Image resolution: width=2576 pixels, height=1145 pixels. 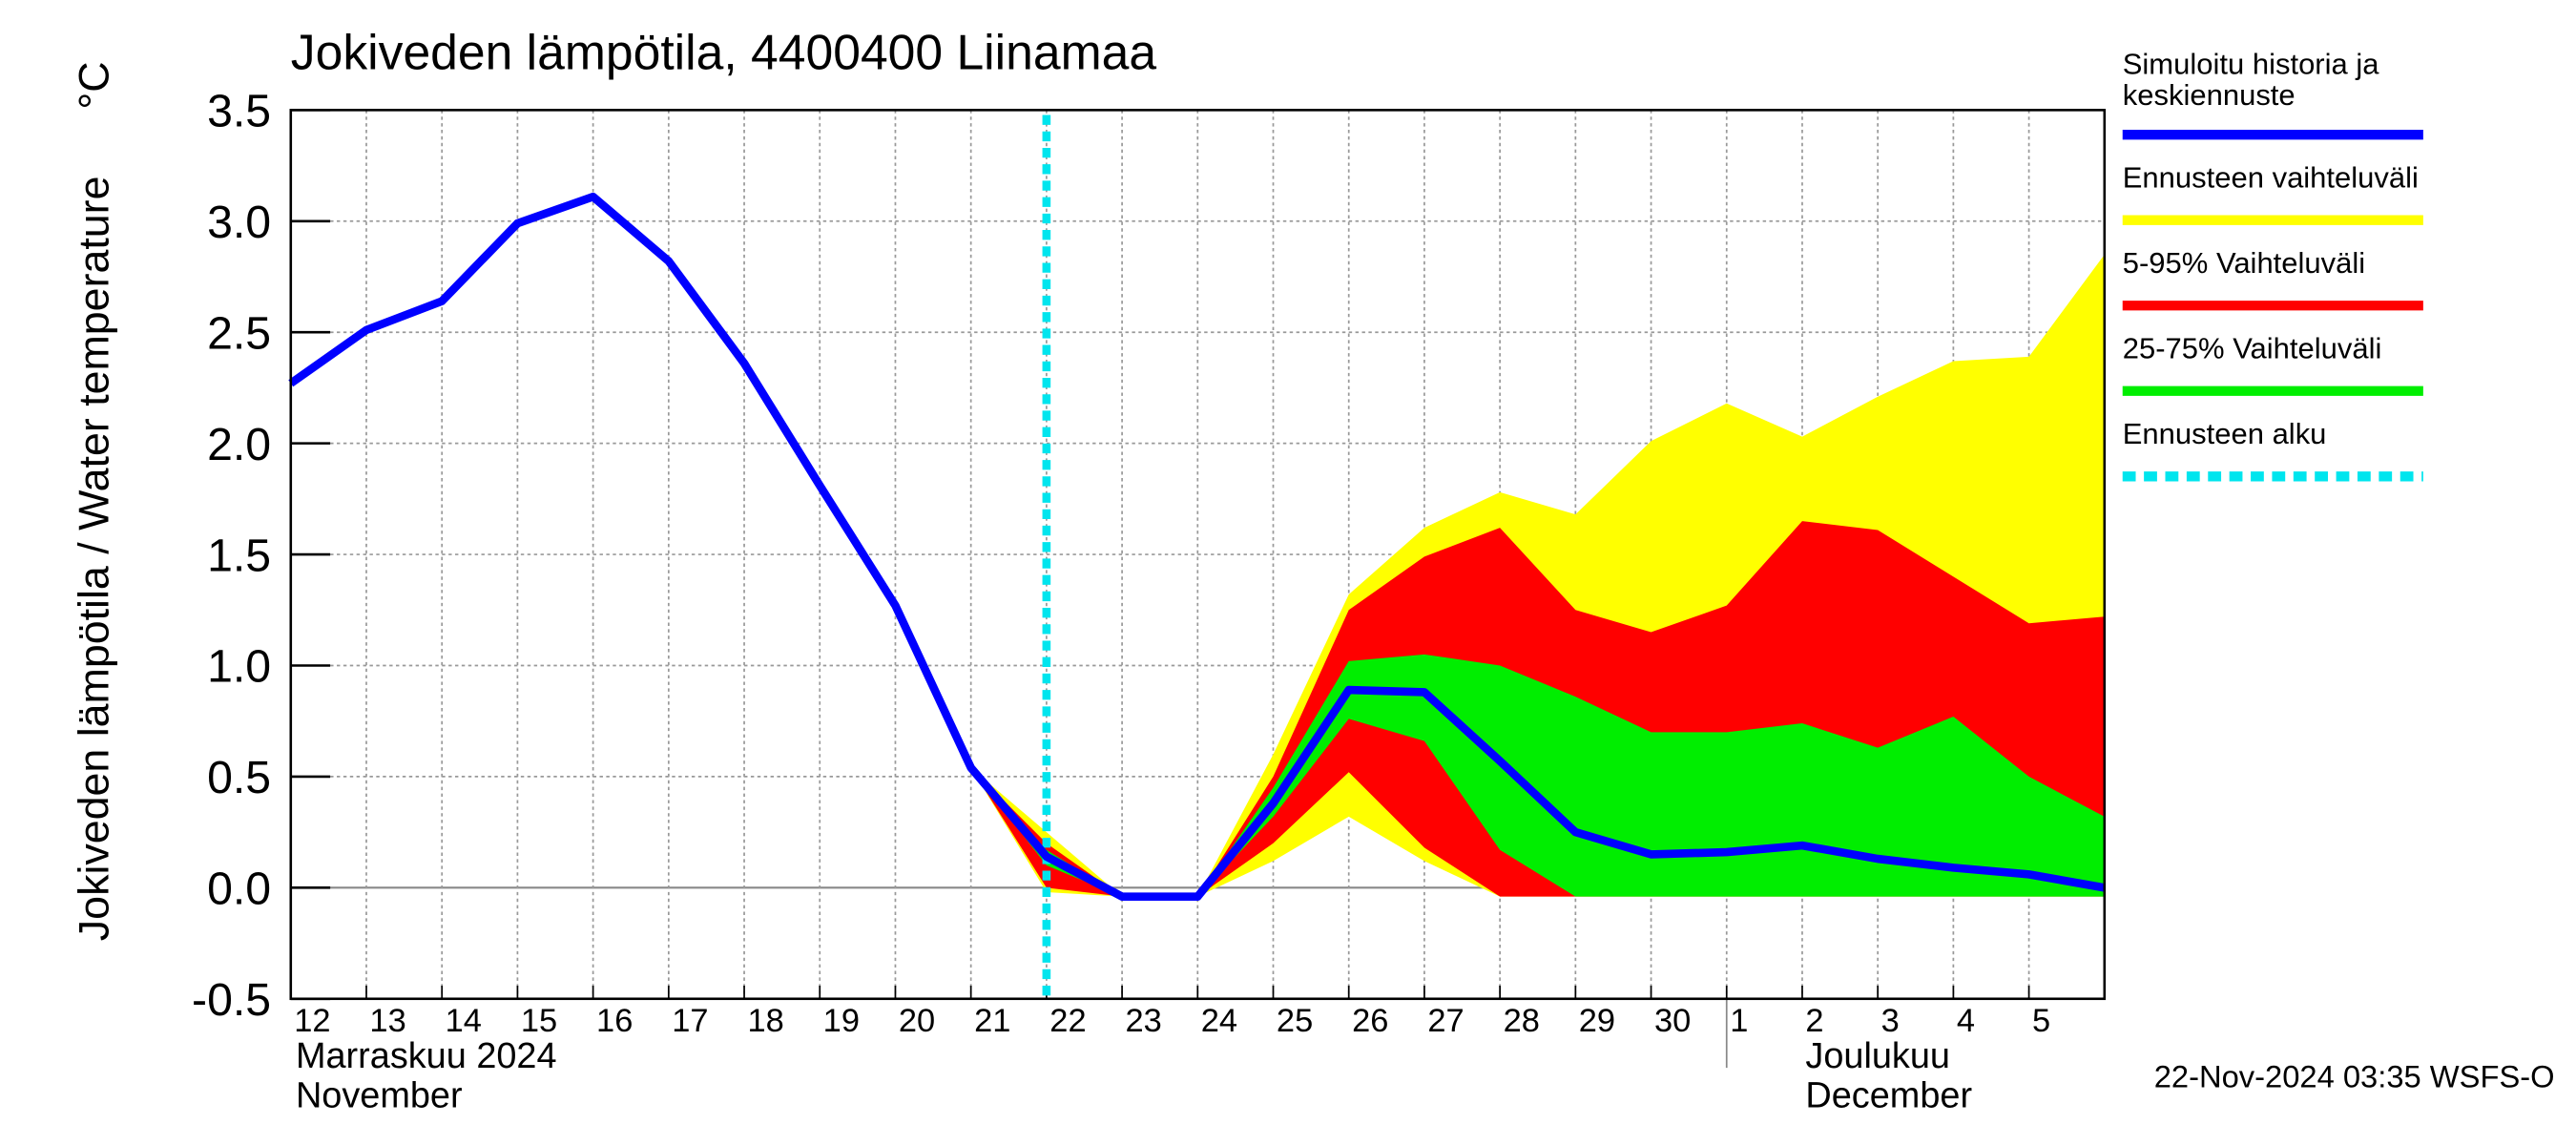 I want to click on month-label: December, so click(x=1888, y=1095).